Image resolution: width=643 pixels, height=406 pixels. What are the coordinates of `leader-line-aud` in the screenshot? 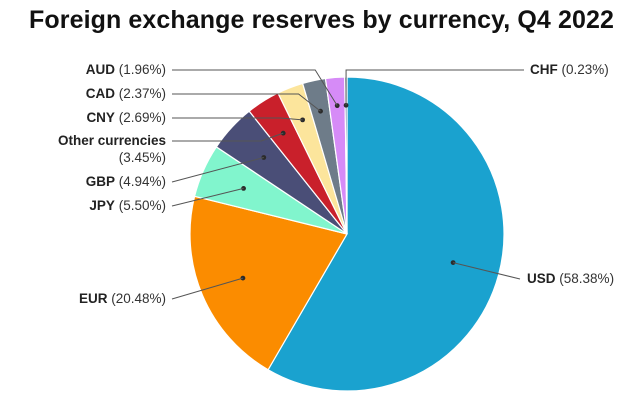 It's located at (255, 87).